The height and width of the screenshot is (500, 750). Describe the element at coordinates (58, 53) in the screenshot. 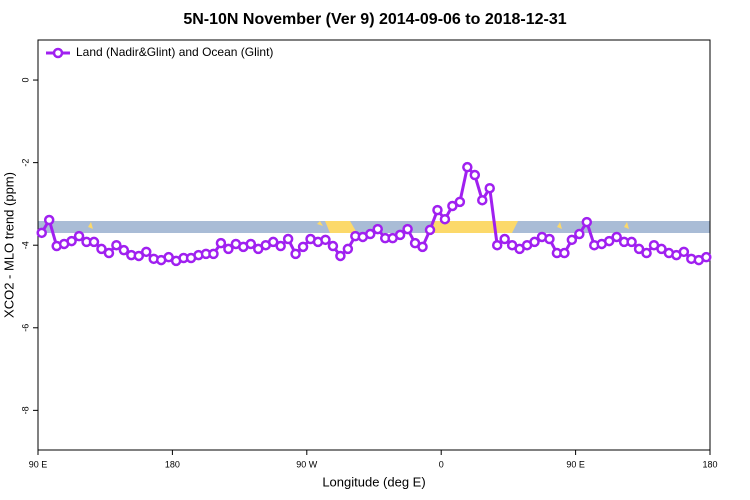

I see `legend-marker` at that location.